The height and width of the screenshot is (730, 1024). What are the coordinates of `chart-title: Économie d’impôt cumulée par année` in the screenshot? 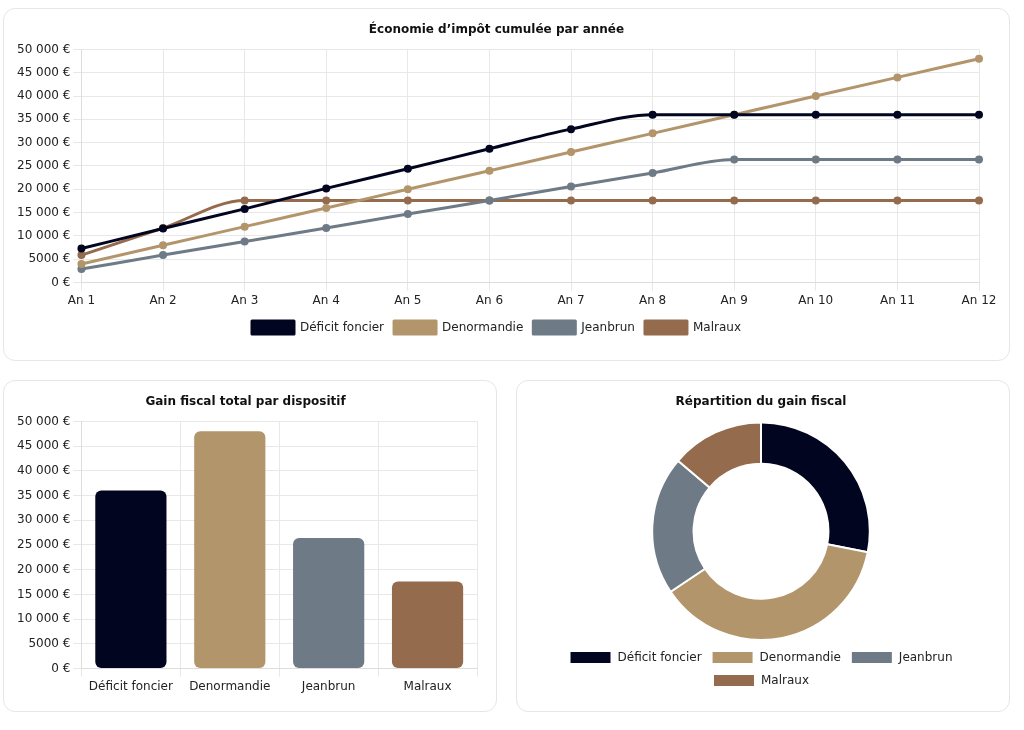 It's located at (496, 29).